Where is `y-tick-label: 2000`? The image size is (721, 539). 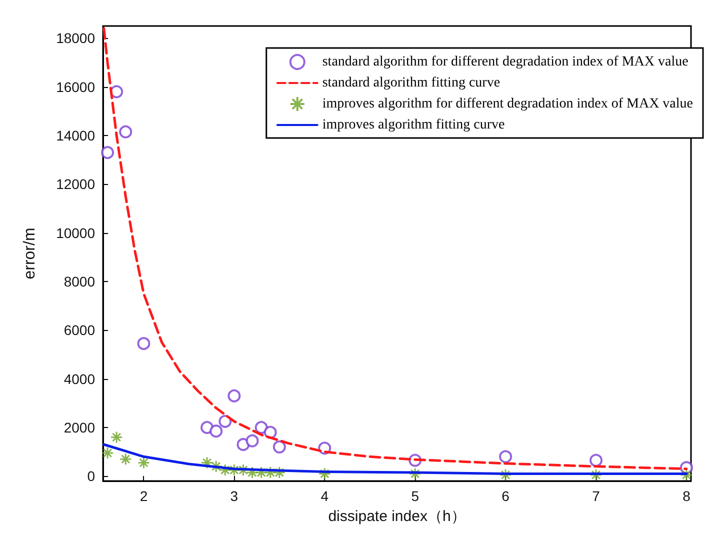 y-tick-label: 2000 is located at coordinates (80, 427).